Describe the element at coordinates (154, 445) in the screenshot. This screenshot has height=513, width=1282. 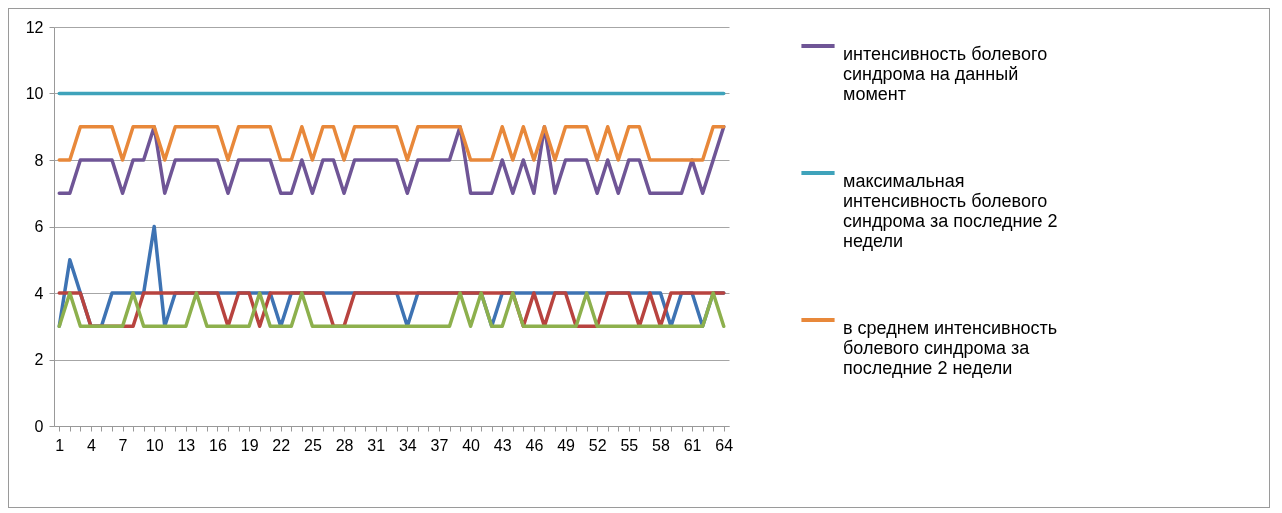
I see `x-tick-label: 10` at that location.